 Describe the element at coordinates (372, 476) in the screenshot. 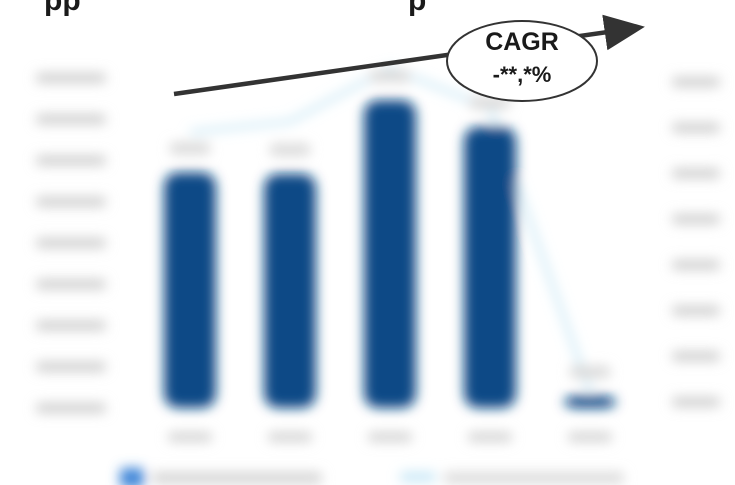

I see `legend` at that location.